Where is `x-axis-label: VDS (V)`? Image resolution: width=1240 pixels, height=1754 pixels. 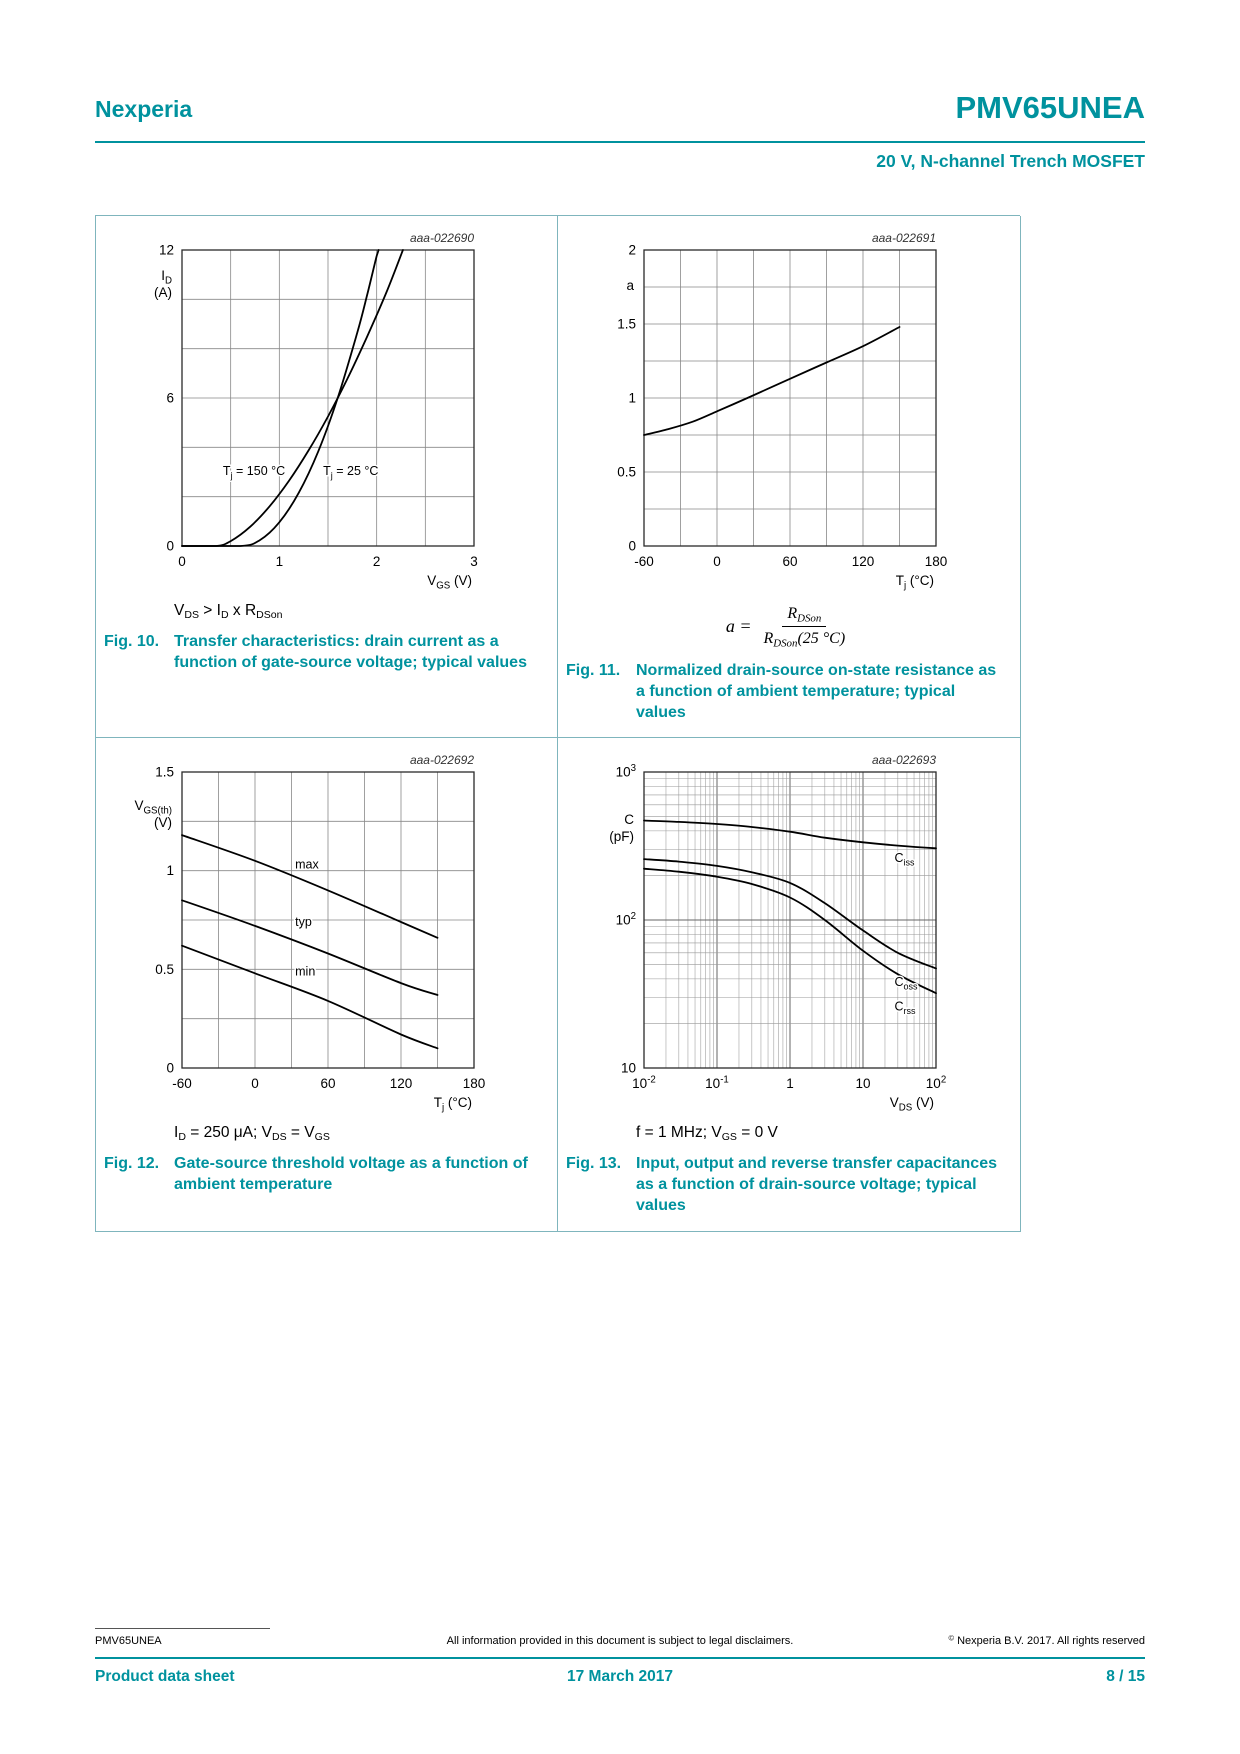 x-axis-label: VDS (V) is located at coordinates (912, 1104).